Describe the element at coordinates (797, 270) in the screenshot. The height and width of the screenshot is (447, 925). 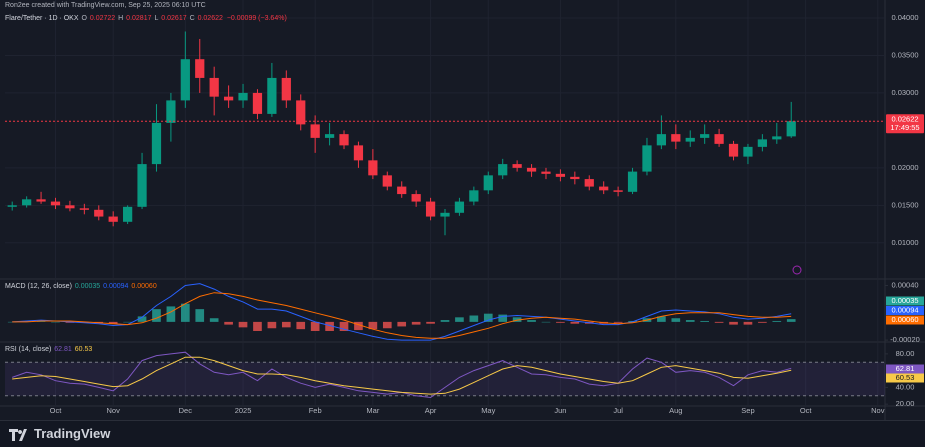
I see `event-icon` at that location.